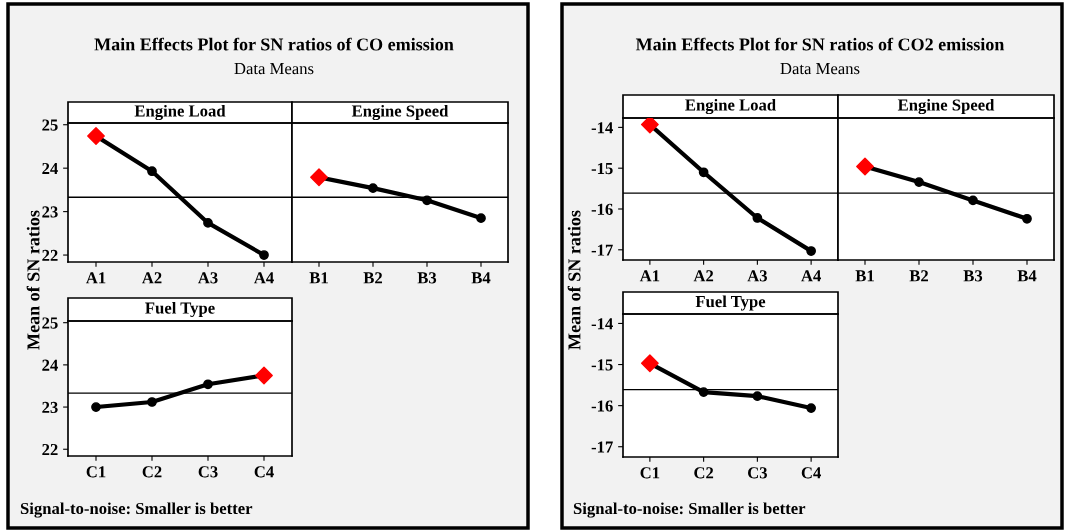  Describe the element at coordinates (274, 44) in the screenshot. I see `text: Main Effects Plot for SN ratios of CO emission` at that location.